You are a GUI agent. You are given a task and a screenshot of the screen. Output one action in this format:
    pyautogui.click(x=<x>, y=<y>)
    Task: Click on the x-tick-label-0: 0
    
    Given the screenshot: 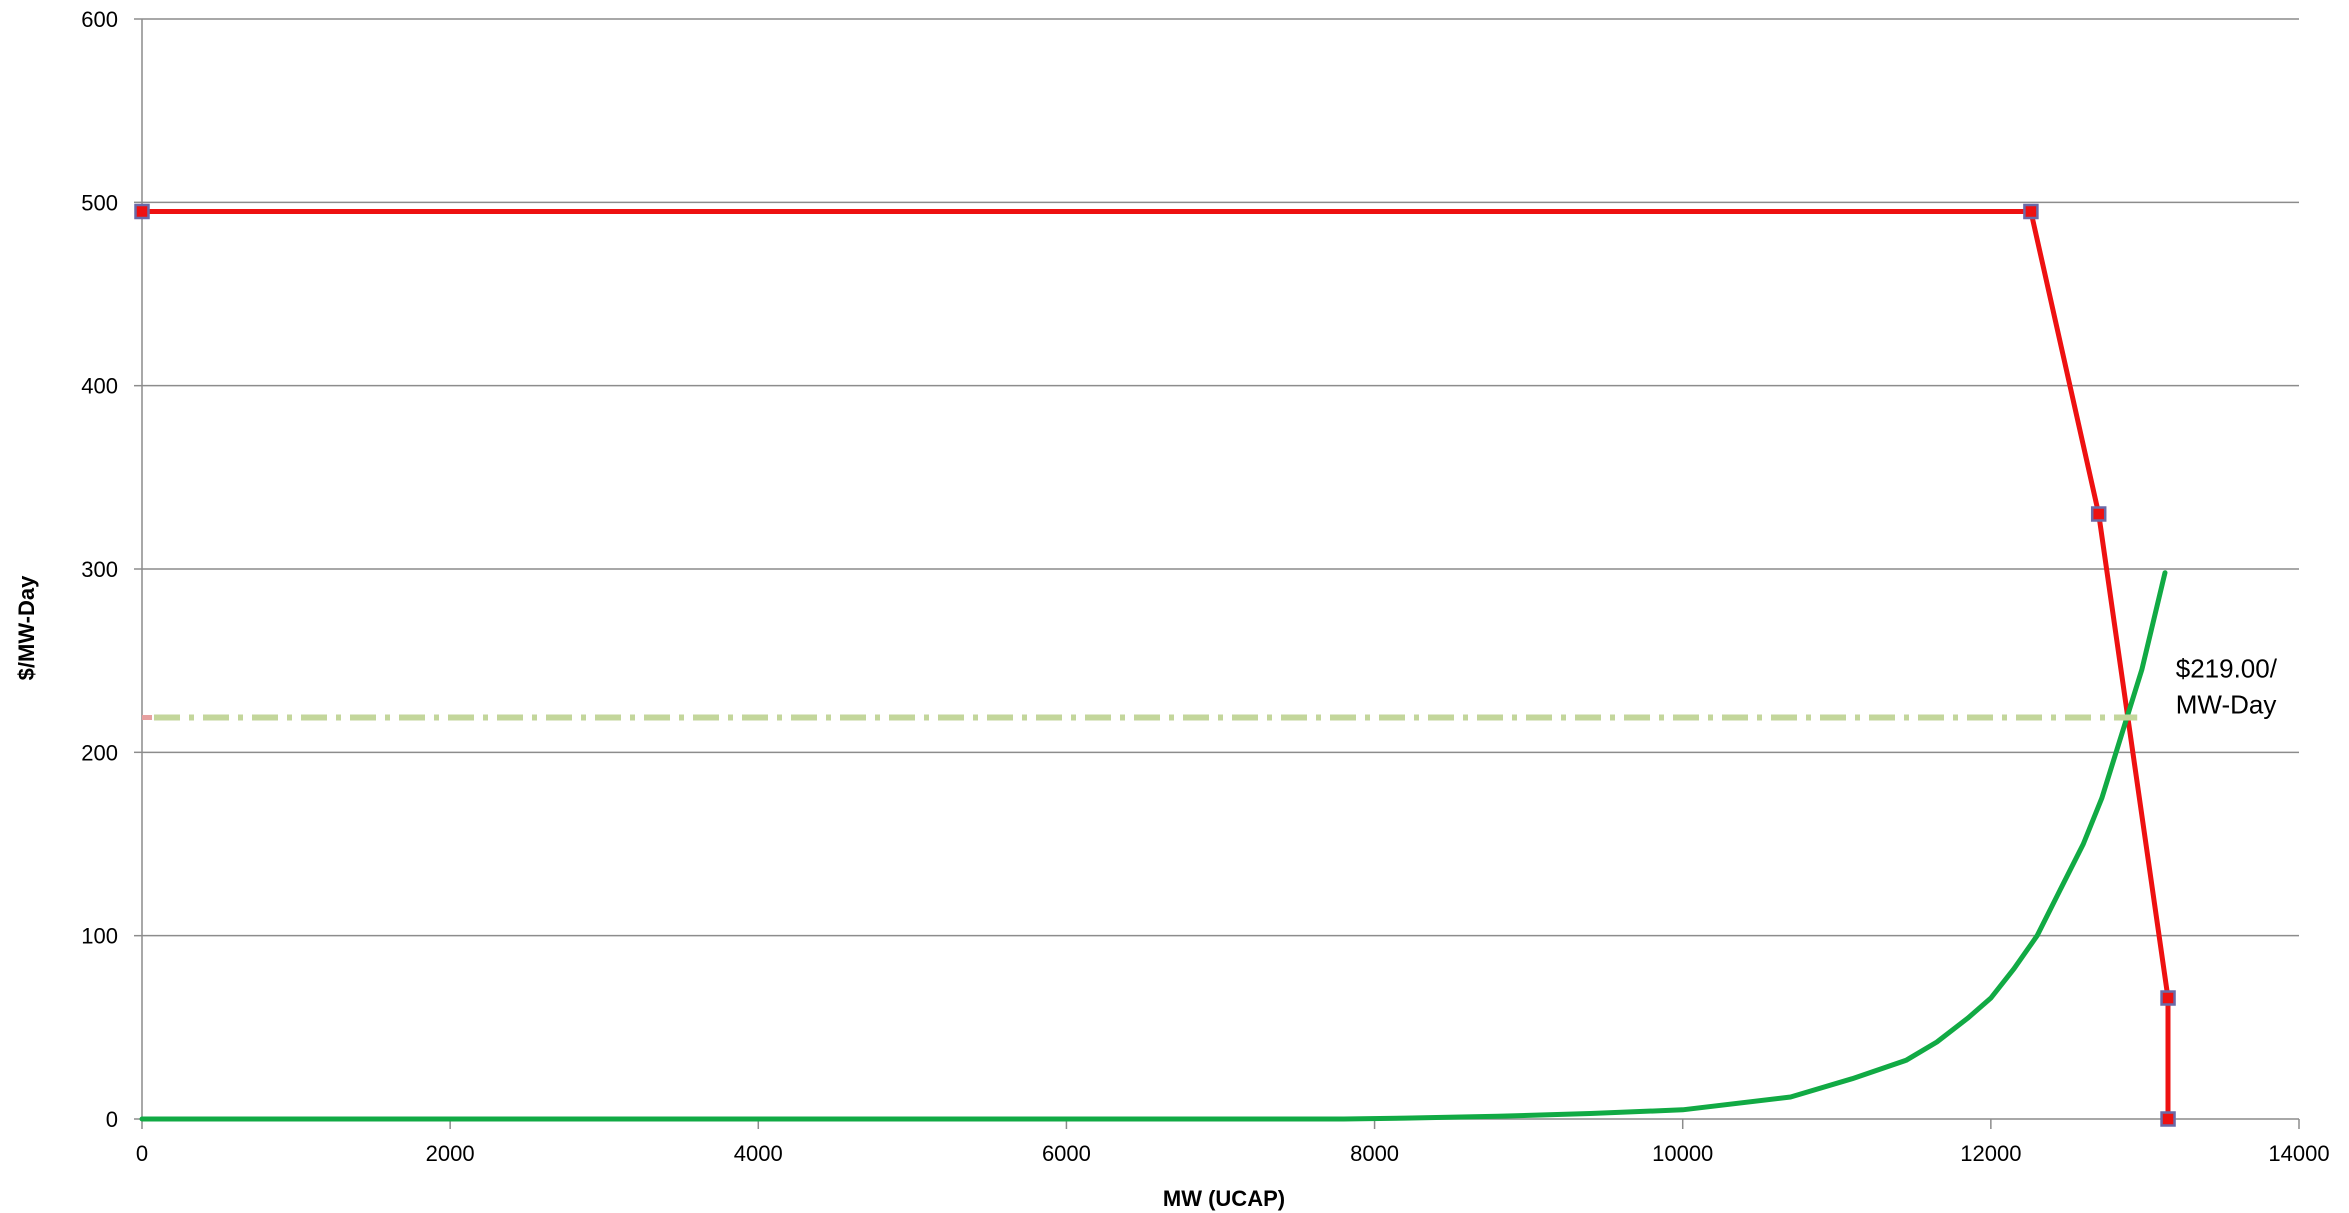 What is the action you would take?
    pyautogui.click(x=142, y=1153)
    